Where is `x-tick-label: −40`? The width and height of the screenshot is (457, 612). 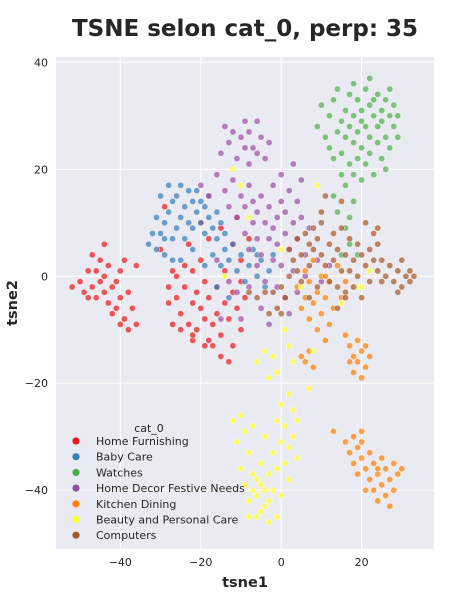 x-tick-label: −40 is located at coordinates (120, 562).